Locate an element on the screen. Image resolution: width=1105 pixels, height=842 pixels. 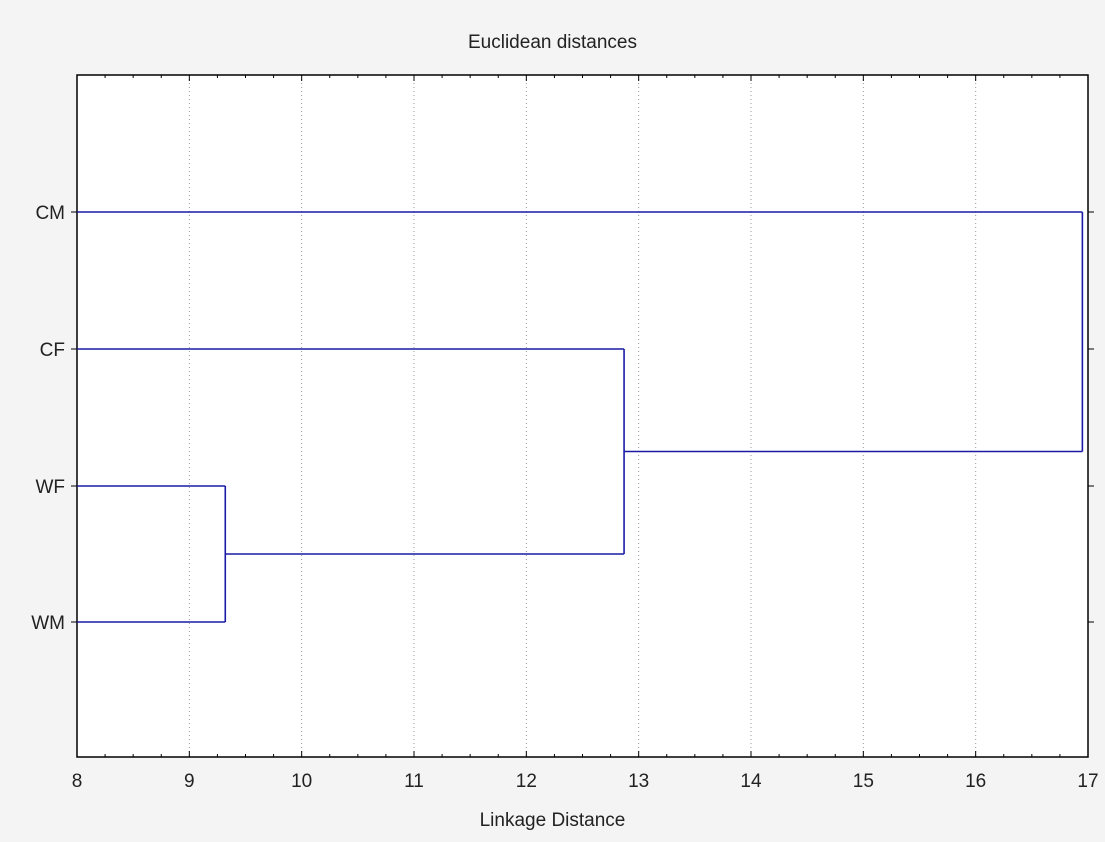
leaf-label-wf: WF is located at coordinates (50, 487).